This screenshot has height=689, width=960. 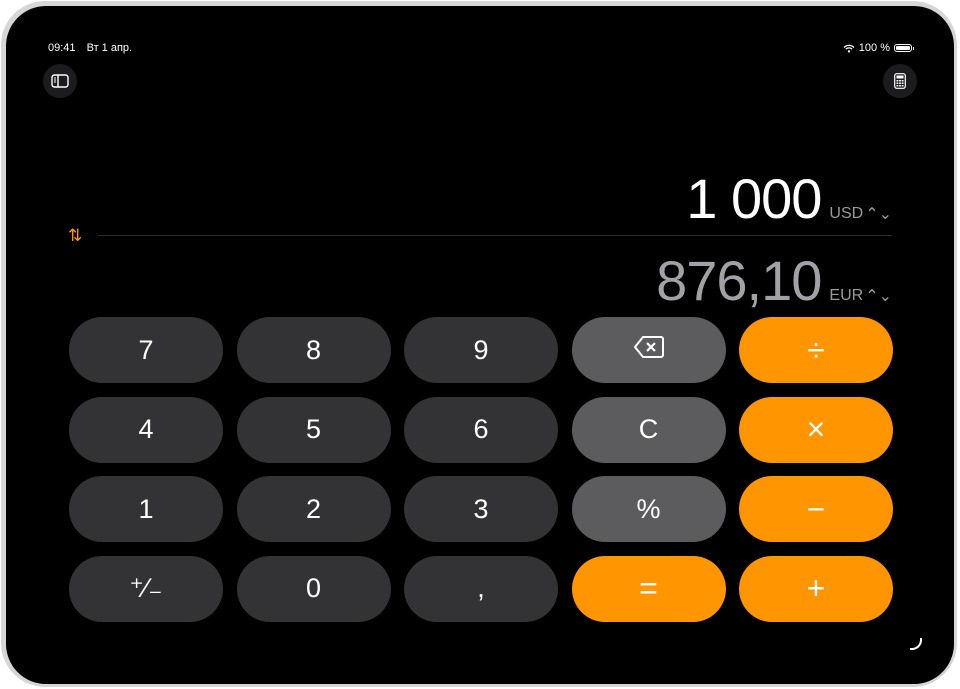 I want to click on key-label: 3, so click(x=481, y=508).